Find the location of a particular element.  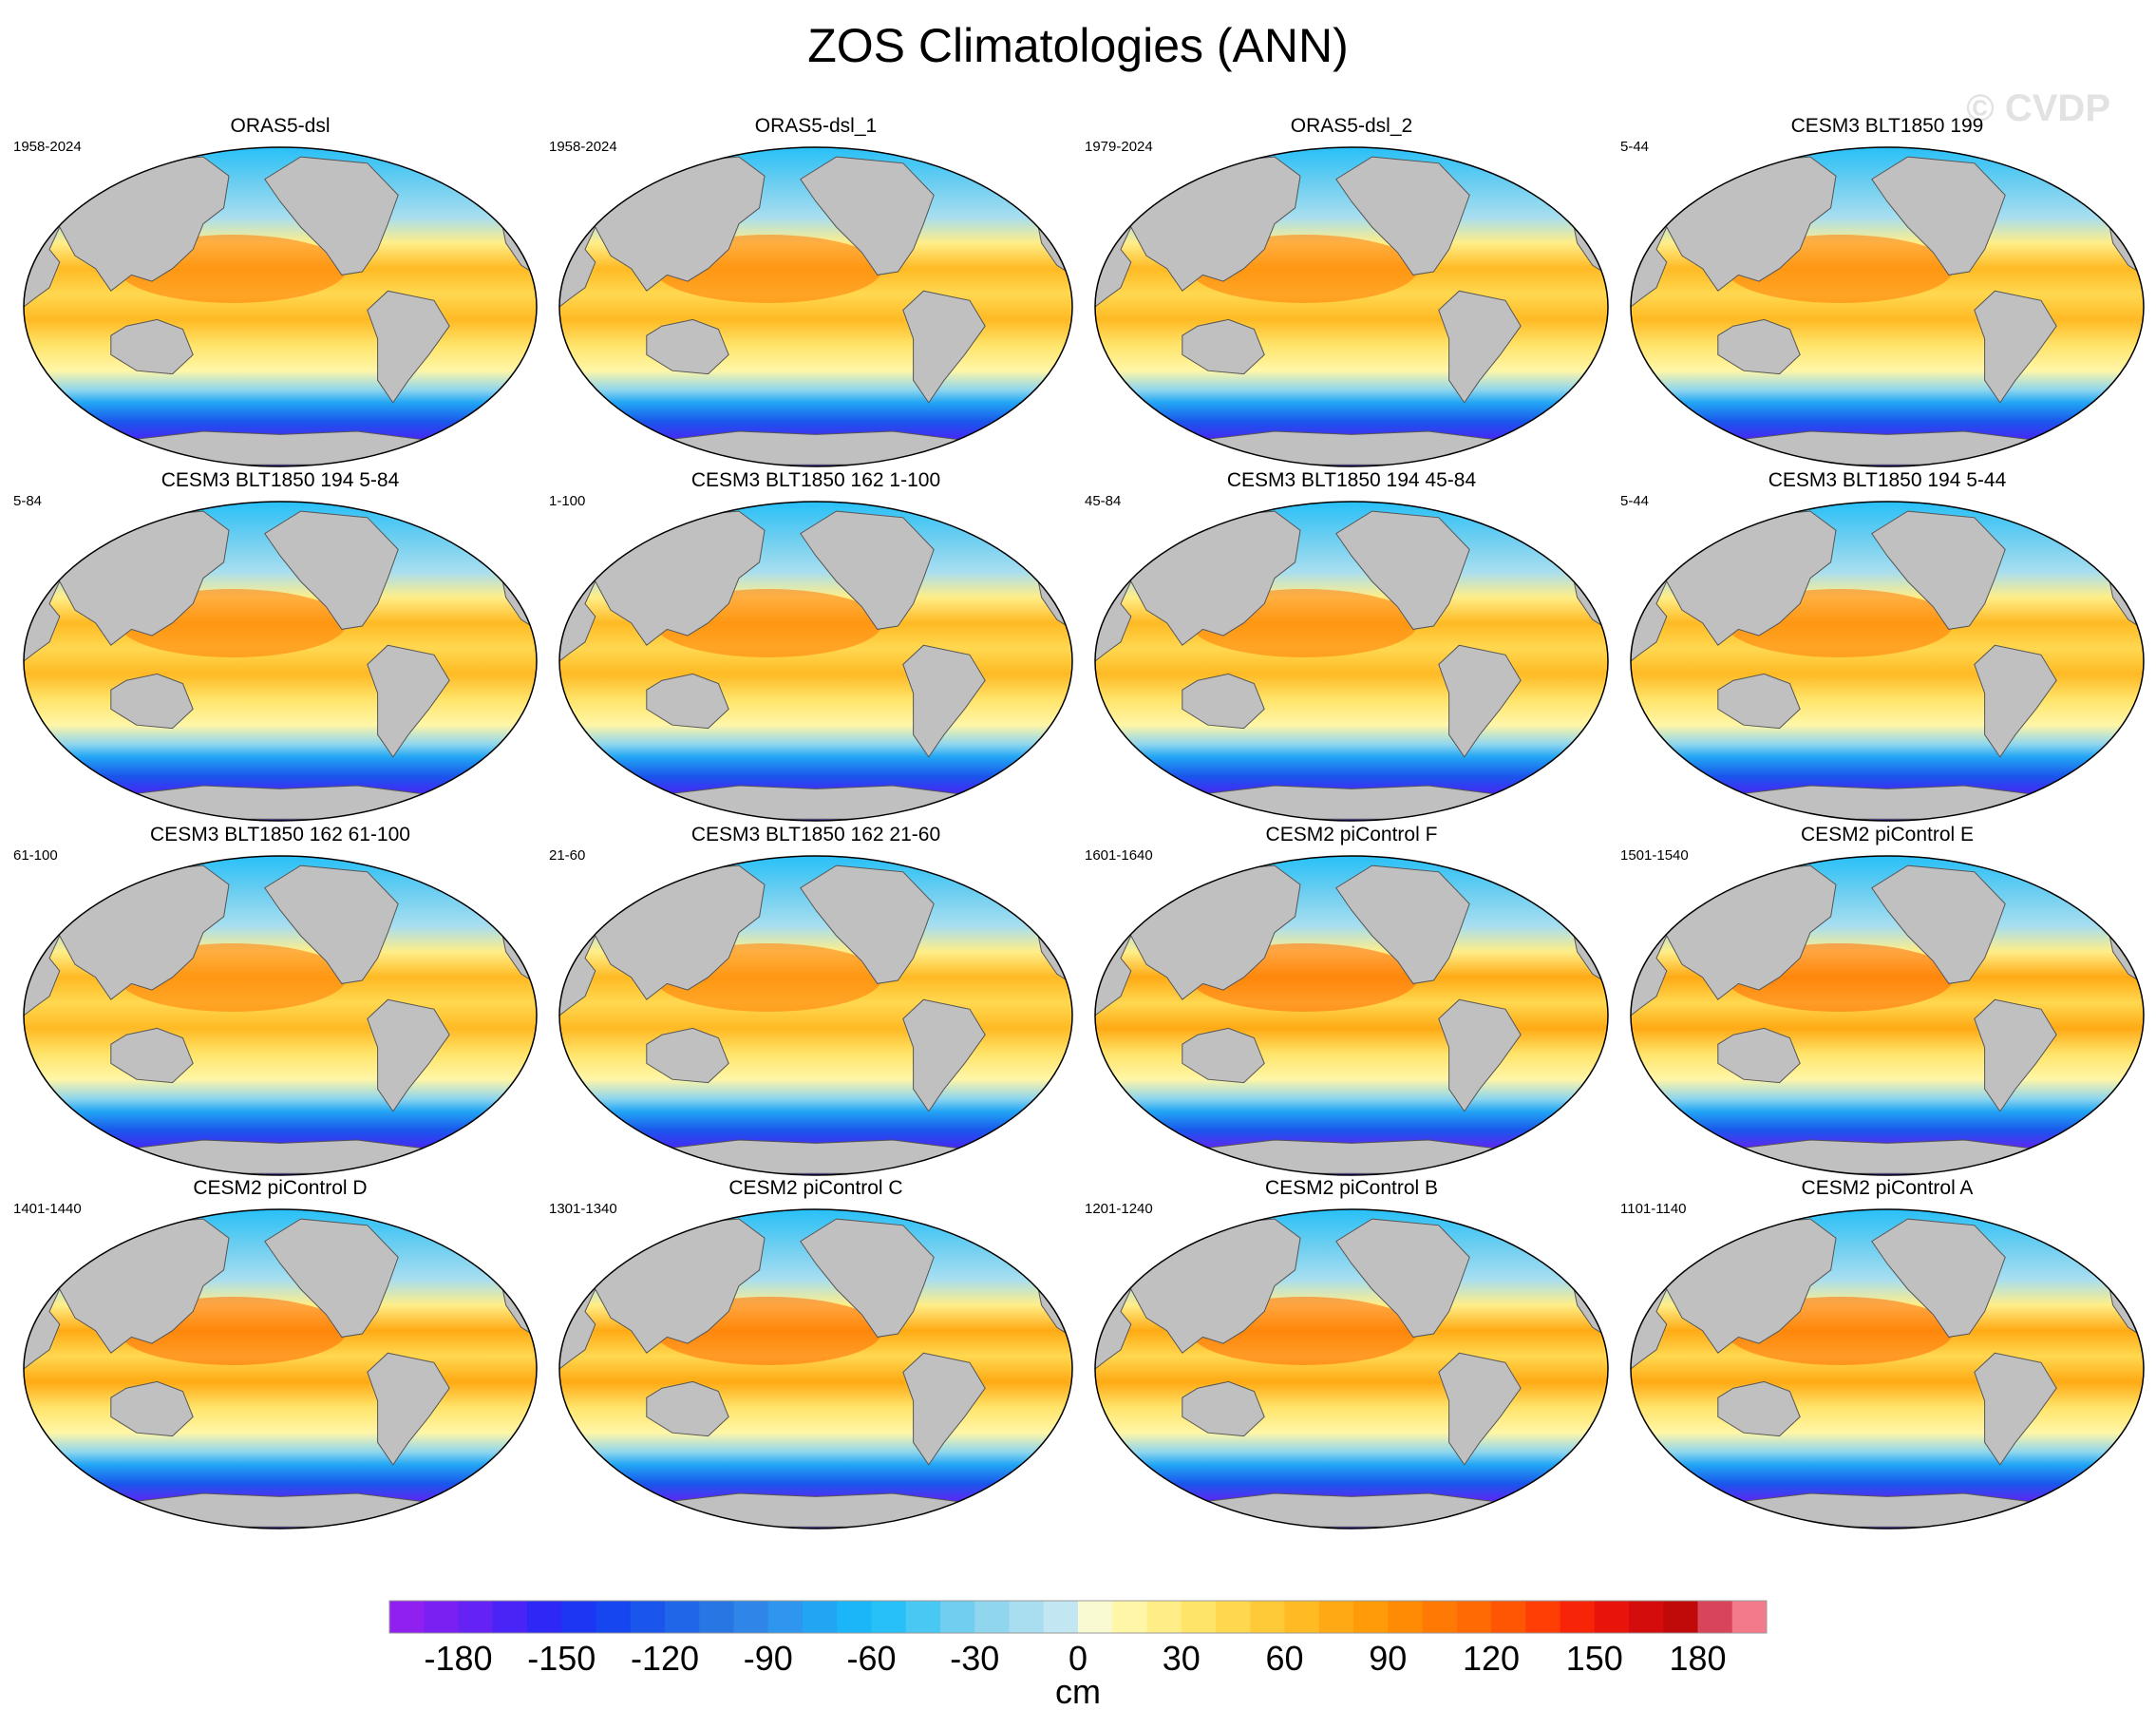

map-panel: CESM2 piControl E 1501-1540 is located at coordinates (1887, 1001).